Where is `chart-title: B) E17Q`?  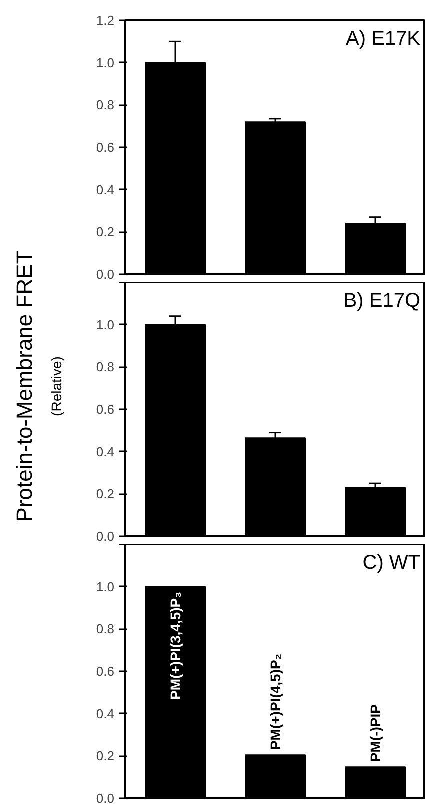
chart-title: B) E17Q is located at coordinates (382, 301).